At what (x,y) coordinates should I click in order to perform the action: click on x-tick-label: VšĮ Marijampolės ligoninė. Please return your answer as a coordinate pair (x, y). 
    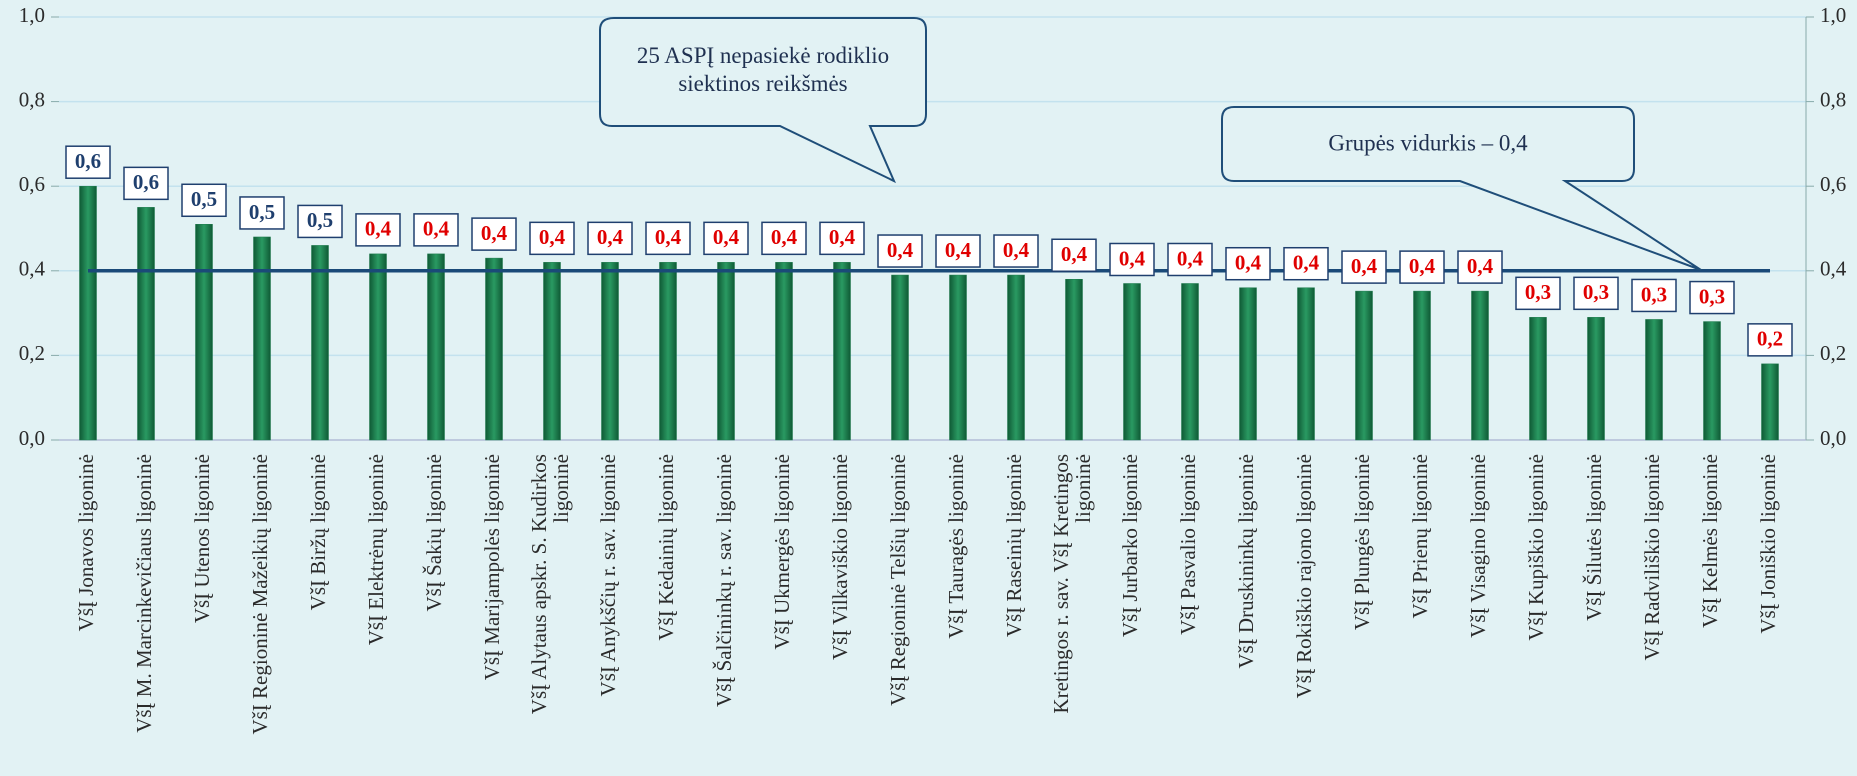
    Looking at the image, I should click on (492, 567).